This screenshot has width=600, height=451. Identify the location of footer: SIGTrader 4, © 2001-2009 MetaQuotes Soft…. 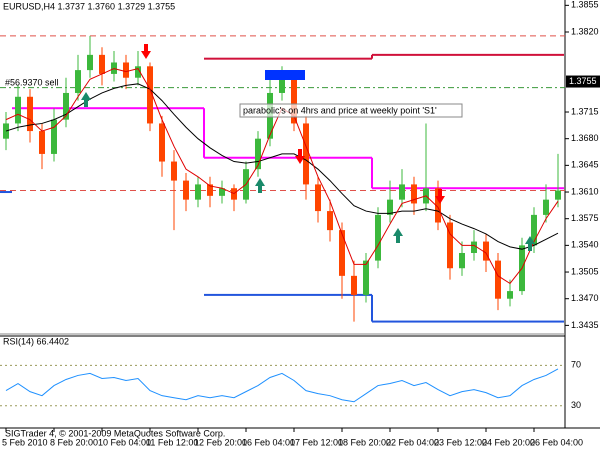
(115, 433).